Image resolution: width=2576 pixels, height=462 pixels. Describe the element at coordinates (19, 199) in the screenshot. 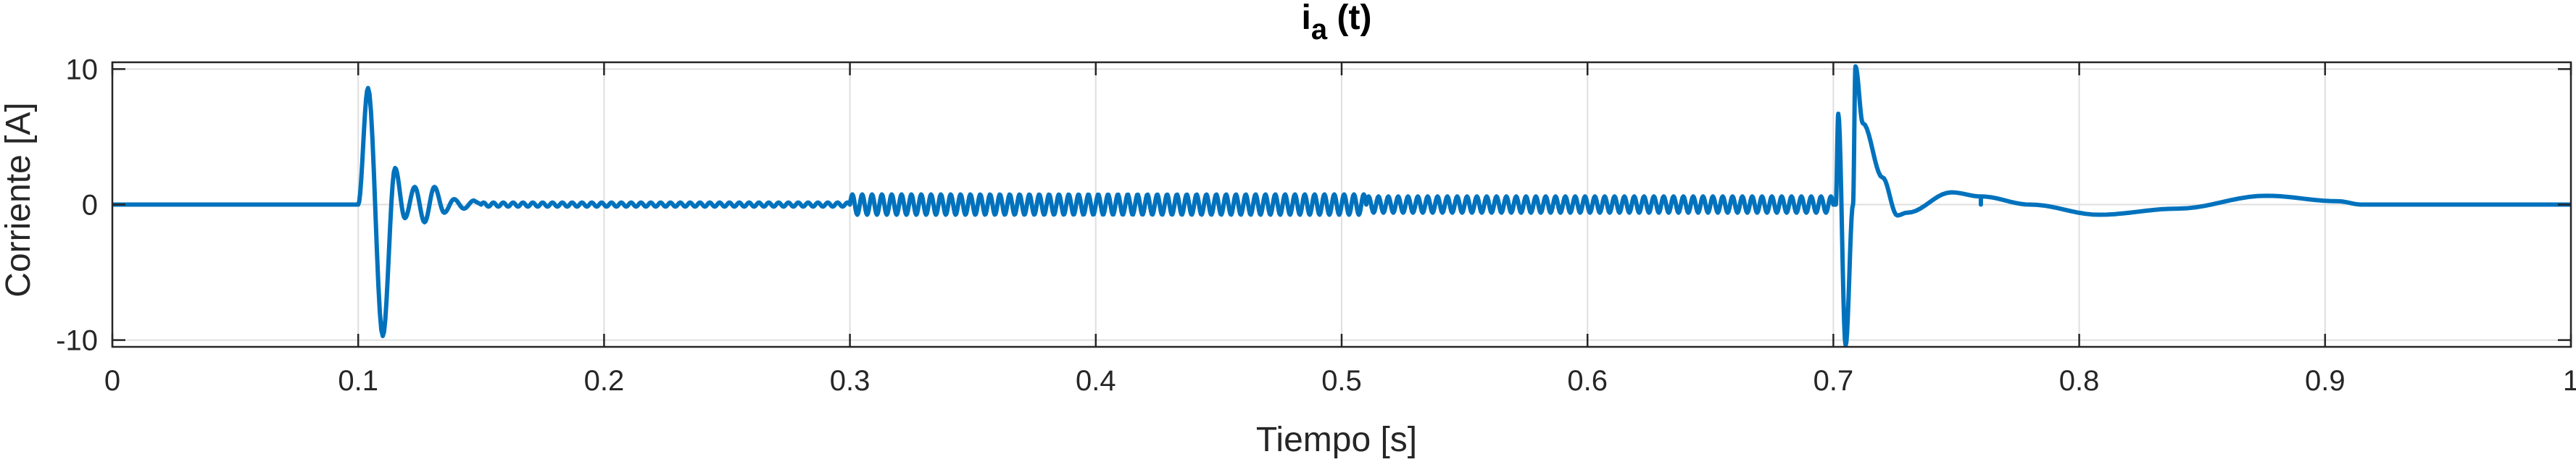

I see `y-axis-label: Corriente [A]` at that location.